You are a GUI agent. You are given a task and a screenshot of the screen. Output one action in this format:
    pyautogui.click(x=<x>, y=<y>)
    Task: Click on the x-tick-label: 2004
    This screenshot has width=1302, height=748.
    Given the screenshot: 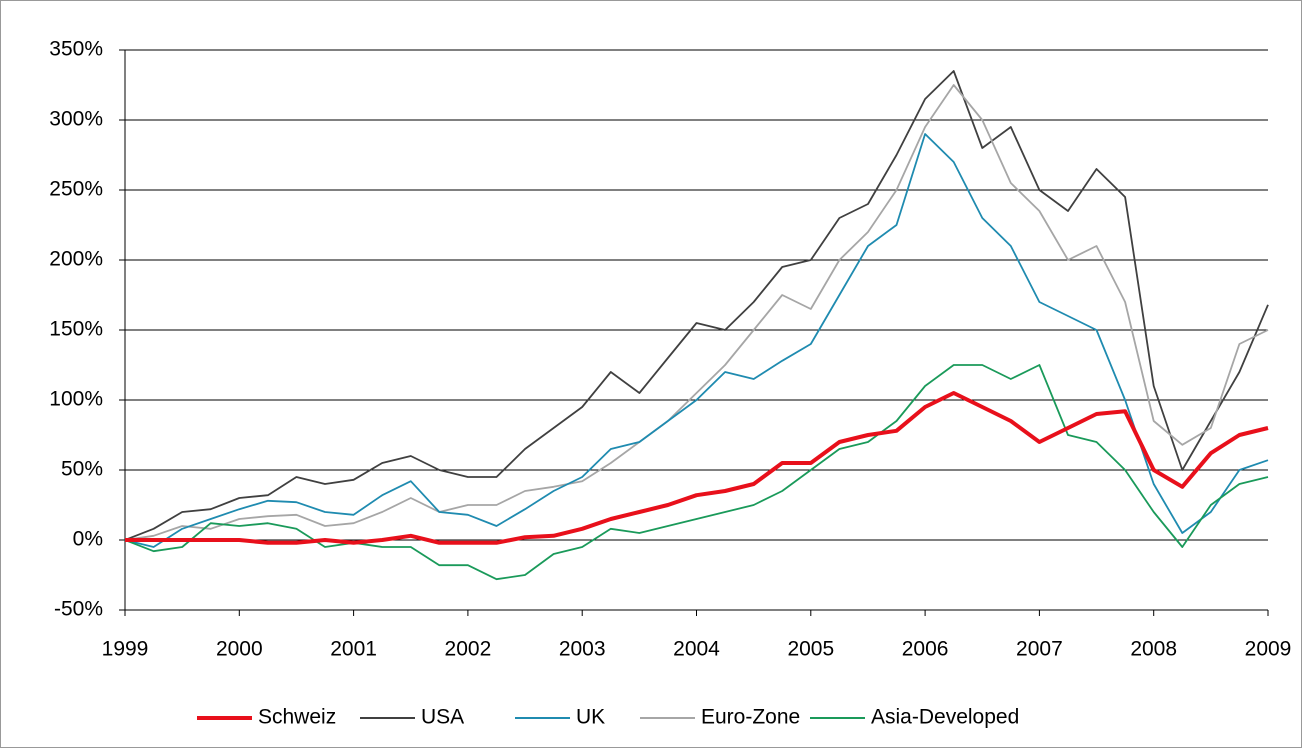 What is the action you would take?
    pyautogui.click(x=696, y=649)
    